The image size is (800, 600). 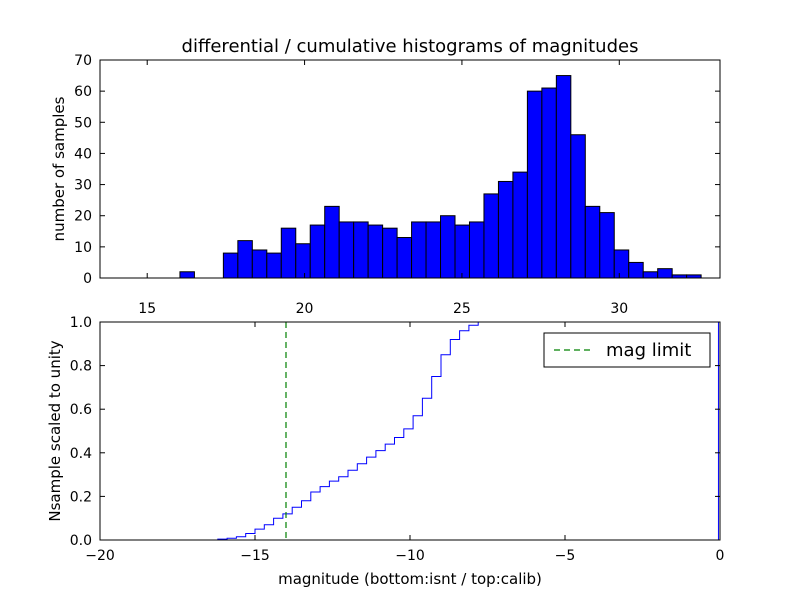 What do you see at coordinates (720, 556) in the screenshot?
I see `bottom-x-tick-label: 0` at bounding box center [720, 556].